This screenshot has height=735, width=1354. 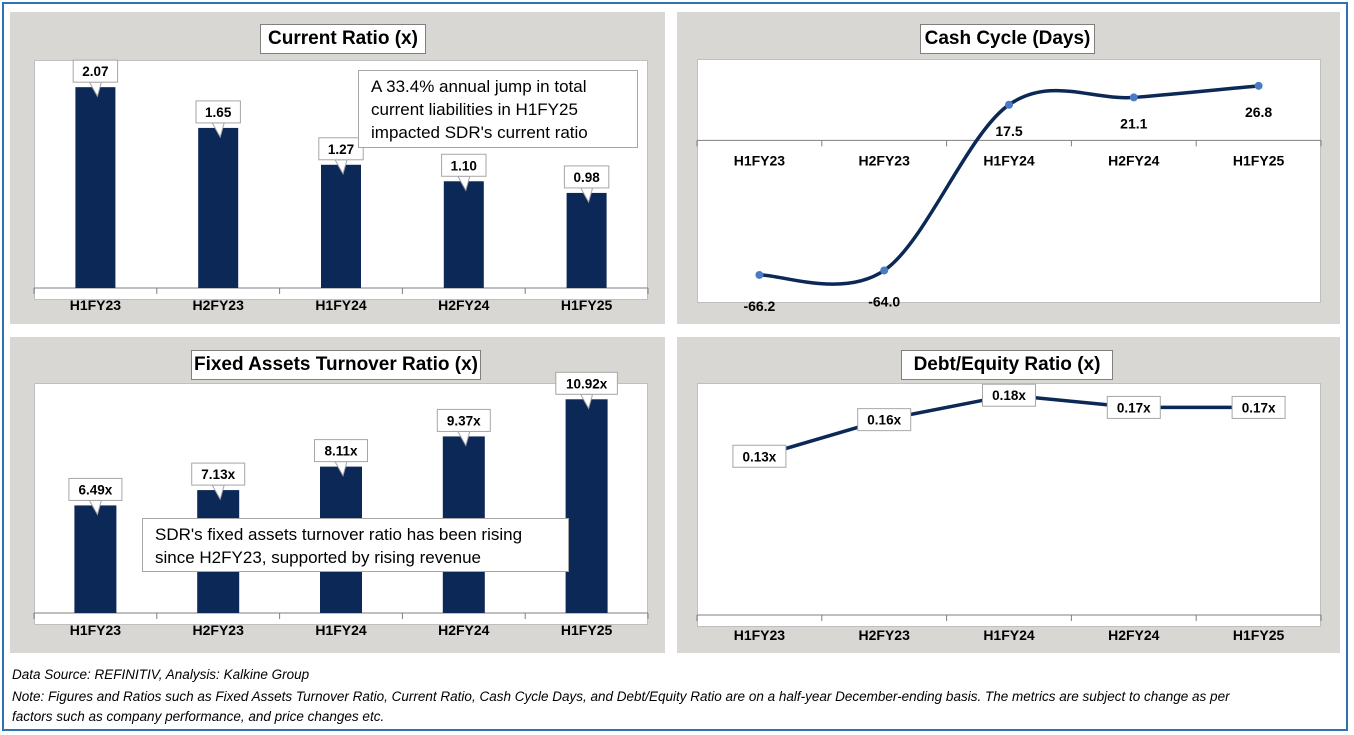 I want to click on data-label-h1fy25: 0.17x, so click(x=1258, y=407).